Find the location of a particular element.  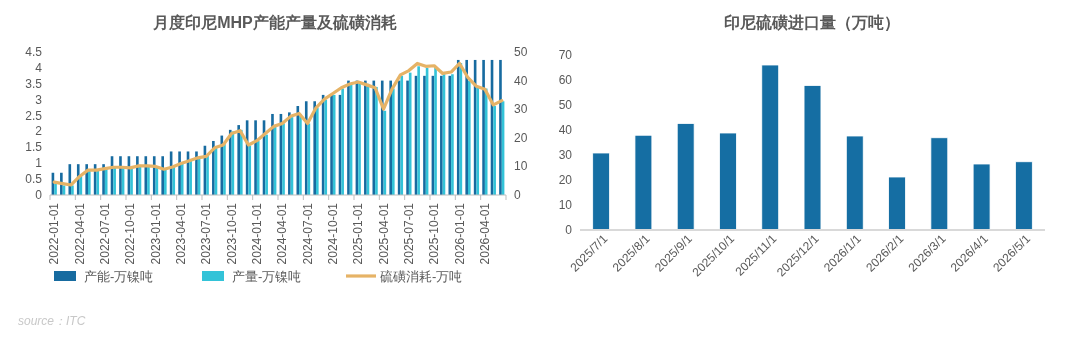

x-tick-label: 2023-04-01 is located at coordinates (180, 233).